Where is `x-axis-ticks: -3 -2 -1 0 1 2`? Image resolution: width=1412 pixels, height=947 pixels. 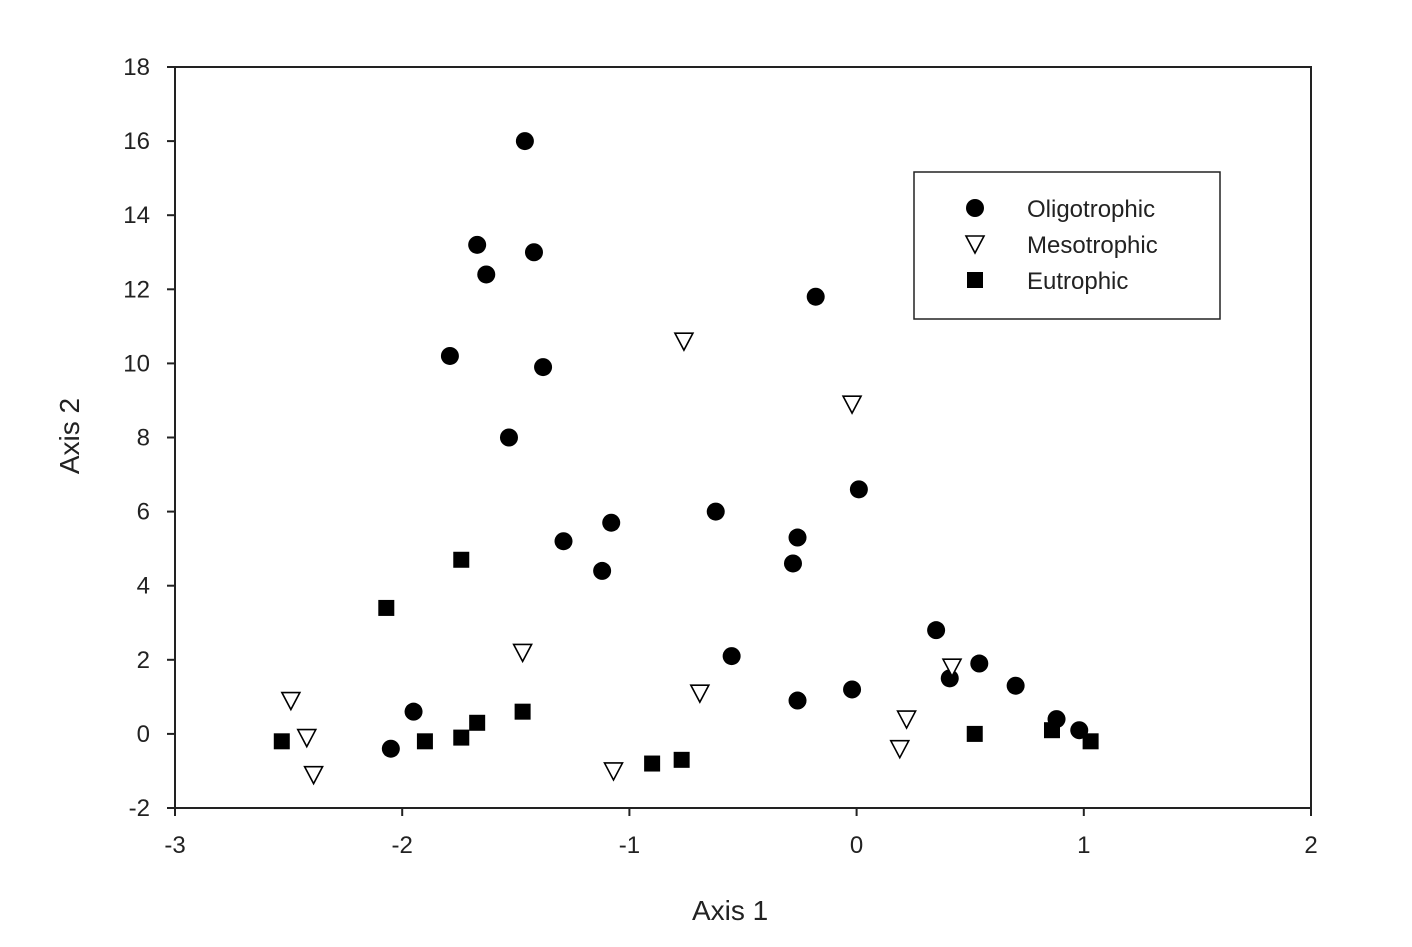 x-axis-ticks: -3 -2 -1 0 1 2 is located at coordinates (741, 833).